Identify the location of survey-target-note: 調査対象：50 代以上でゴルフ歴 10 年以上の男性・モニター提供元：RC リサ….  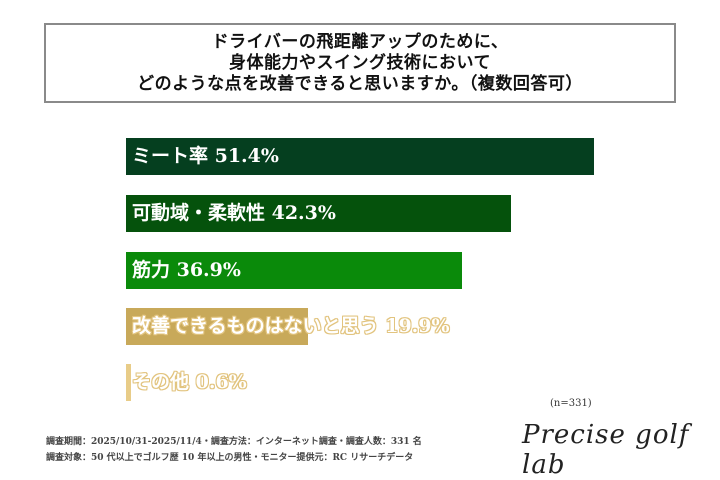
(230, 458).